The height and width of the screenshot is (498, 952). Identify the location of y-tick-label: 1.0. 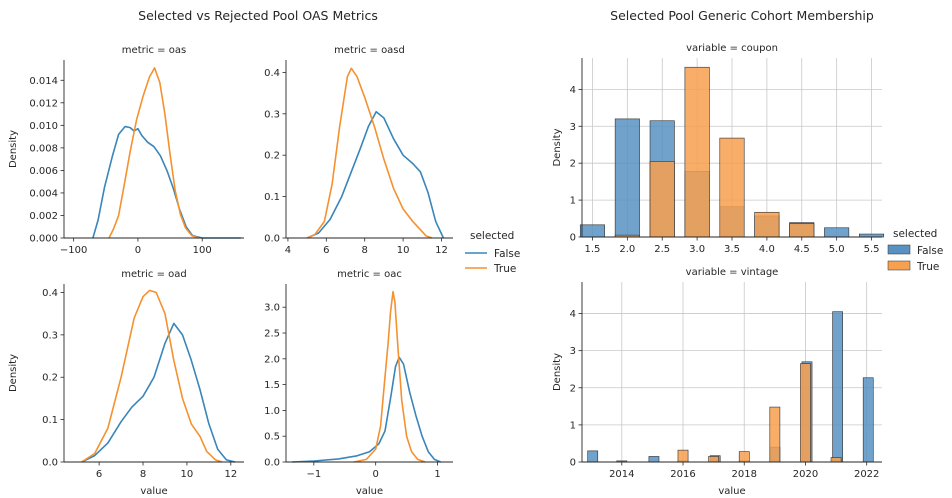
(272, 411).